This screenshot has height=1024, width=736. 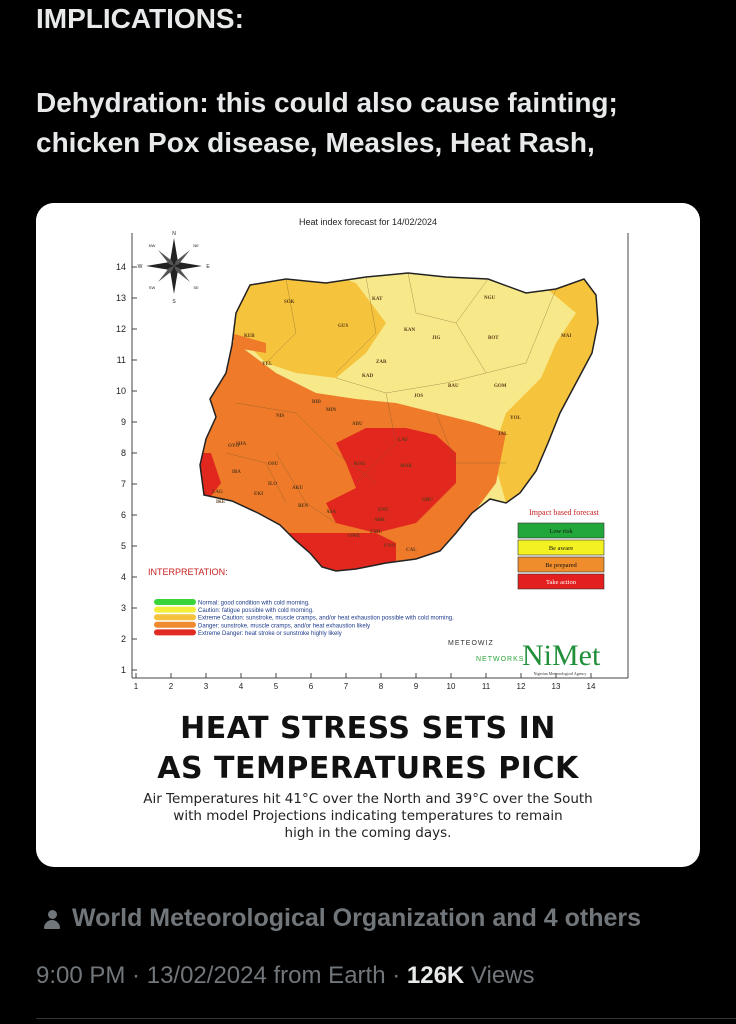 What do you see at coordinates (503, 434) in the screenshot?
I see `state-label: JAL` at bounding box center [503, 434].